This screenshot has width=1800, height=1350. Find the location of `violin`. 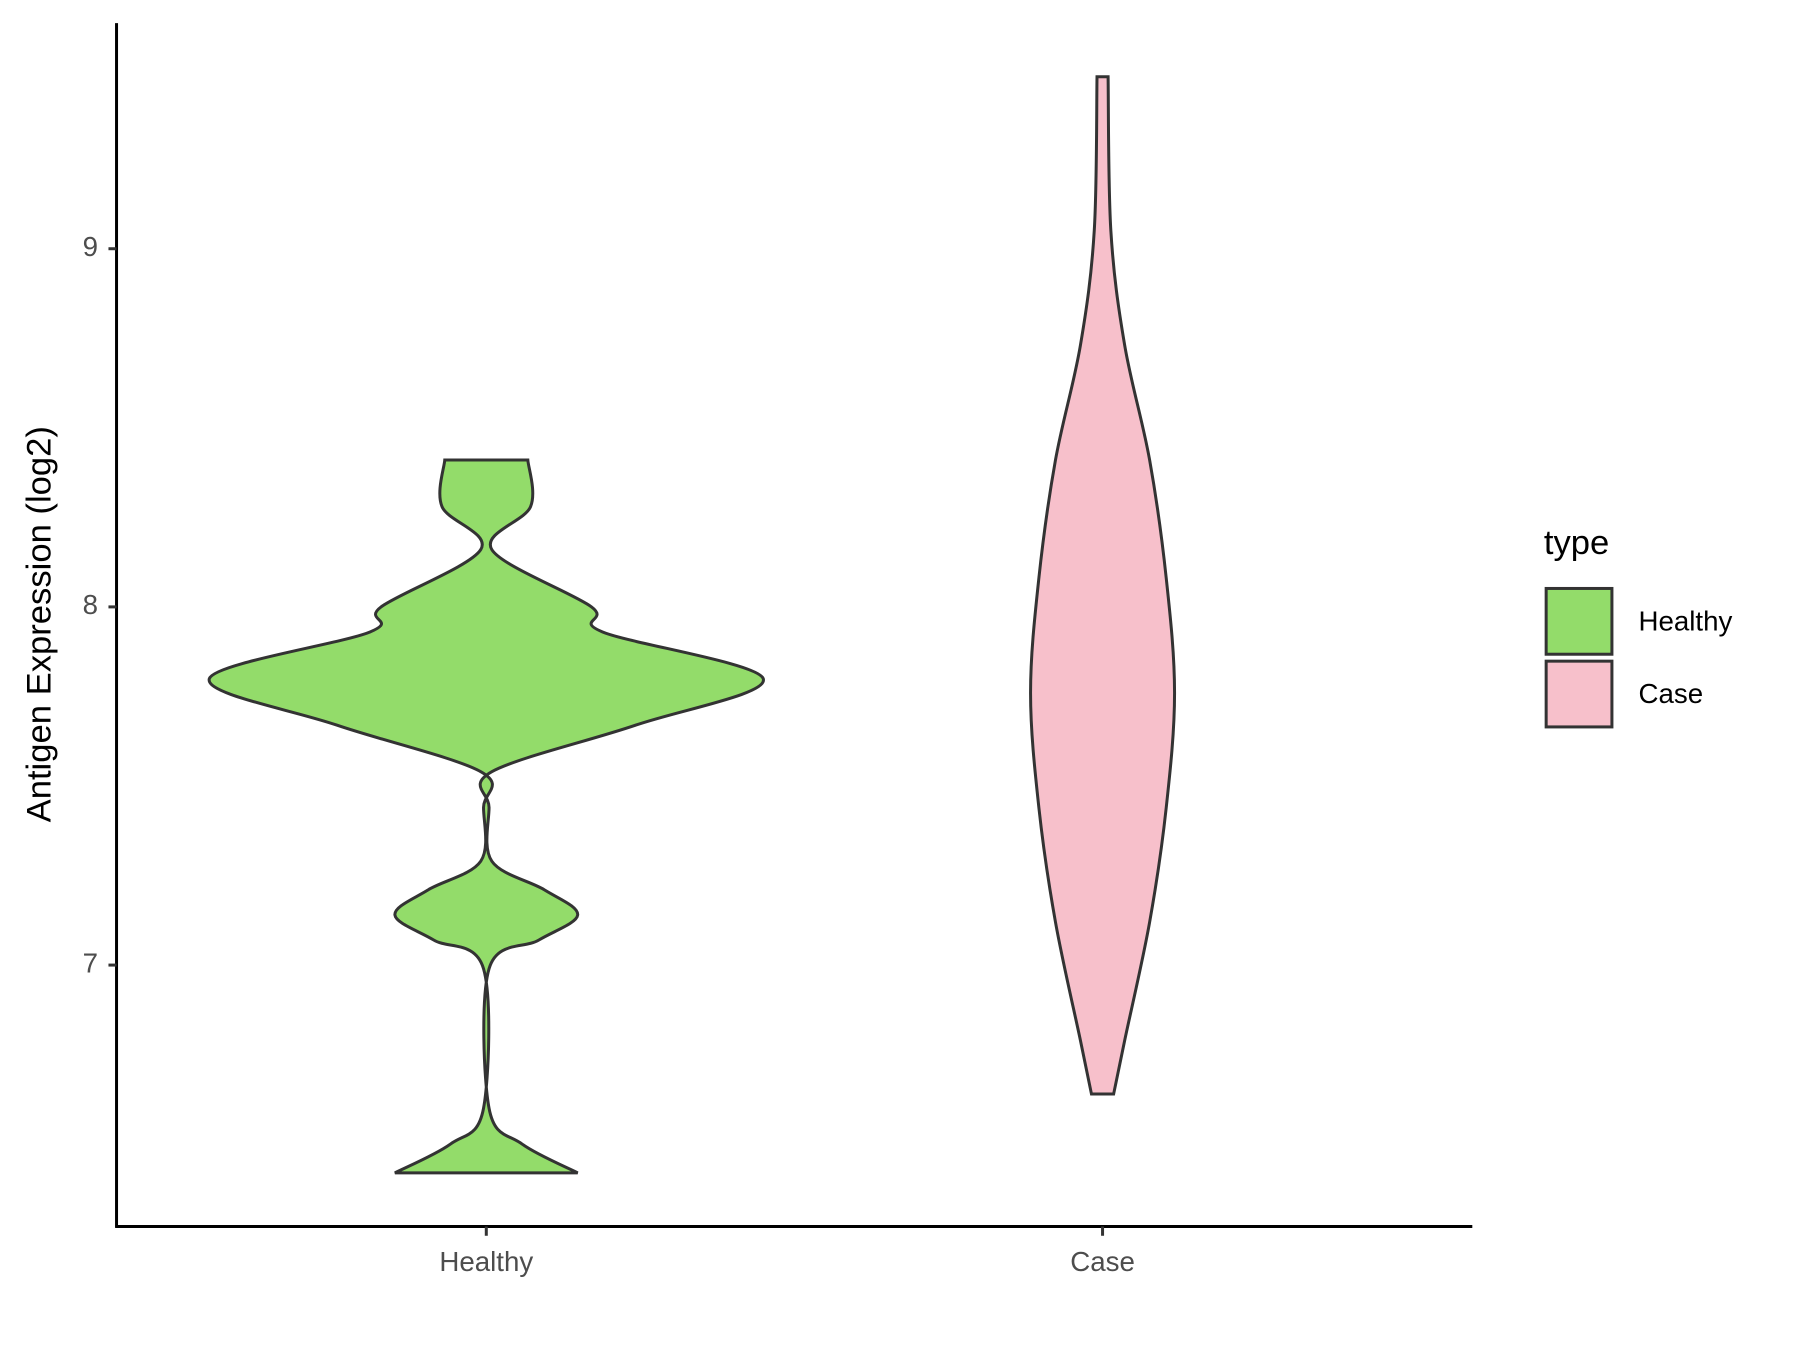

violin is located at coordinates (1103, 585).